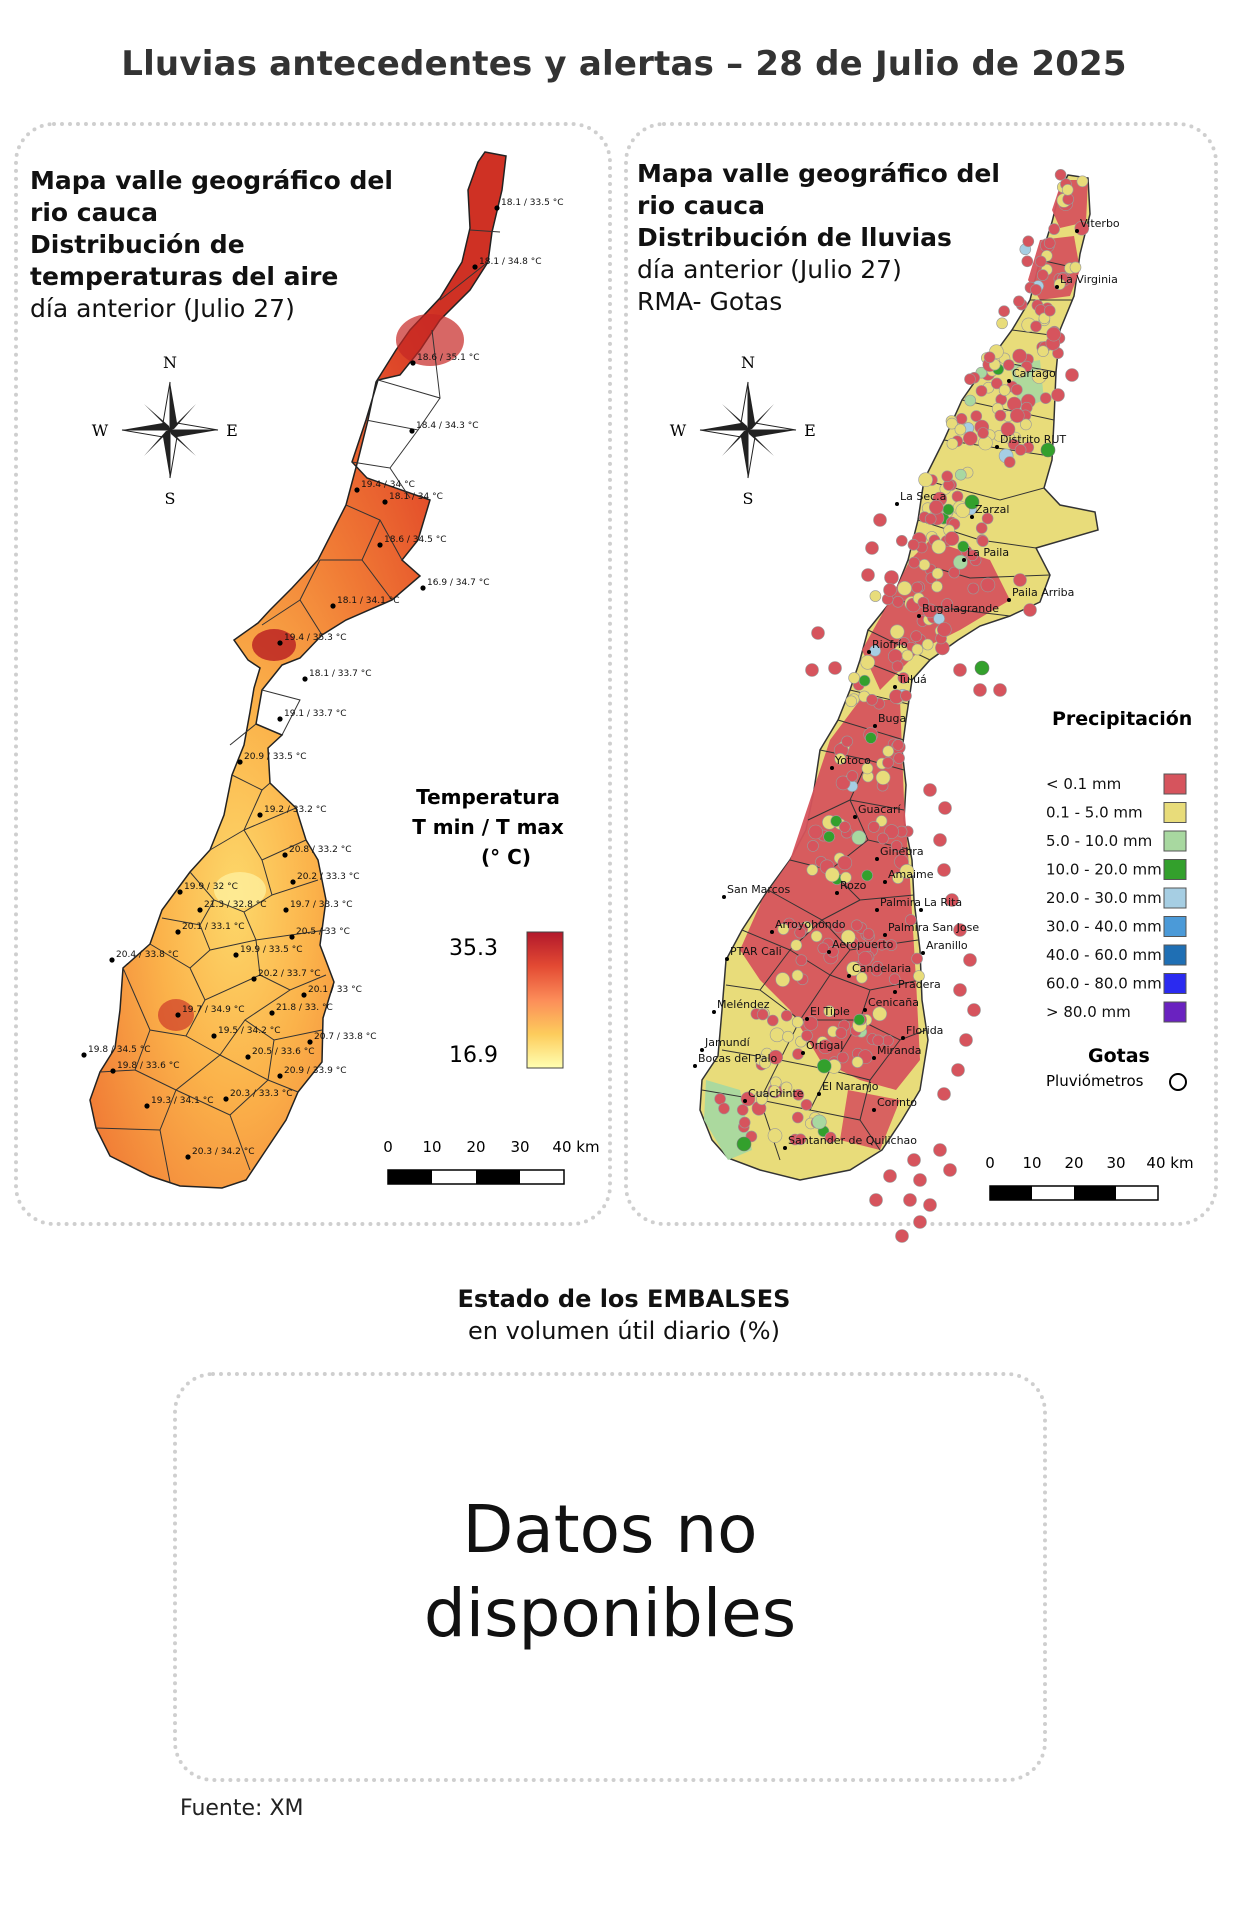  I want to click on dry-zone, so click(870, 1120).